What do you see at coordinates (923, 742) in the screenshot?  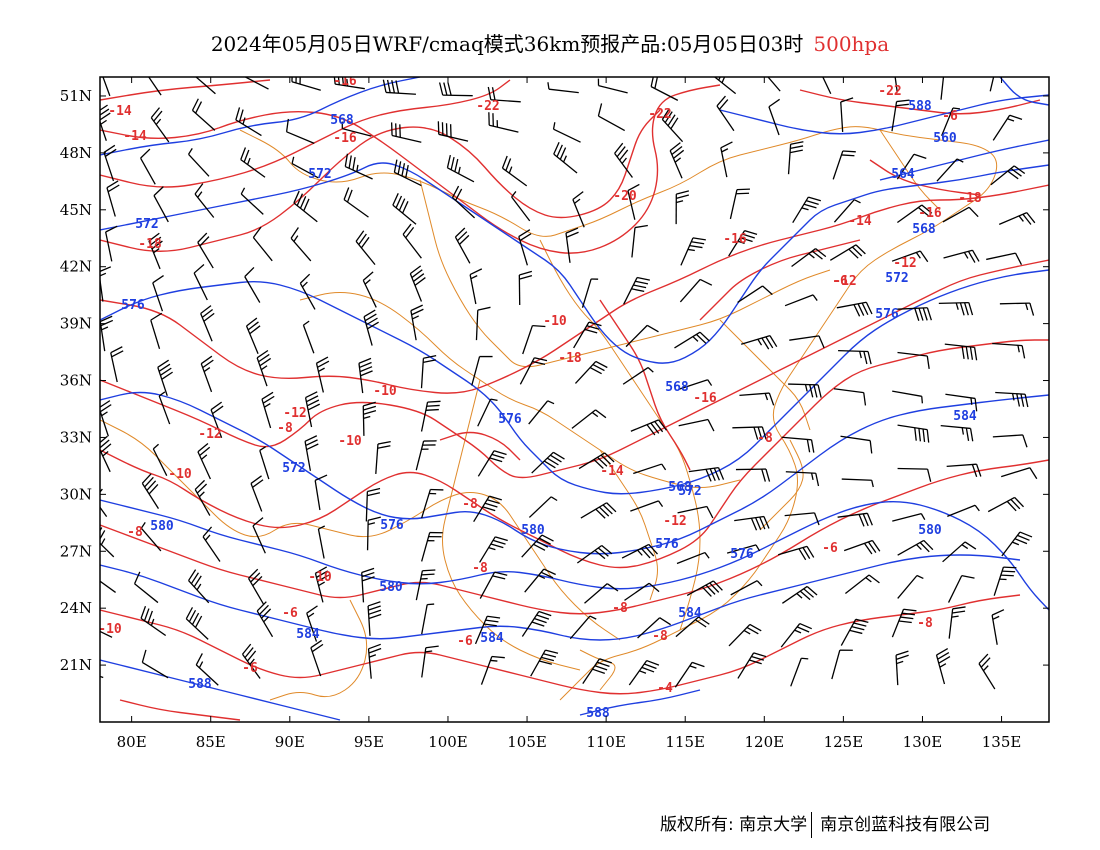 I see `x-tick-label: 130E` at bounding box center [923, 742].